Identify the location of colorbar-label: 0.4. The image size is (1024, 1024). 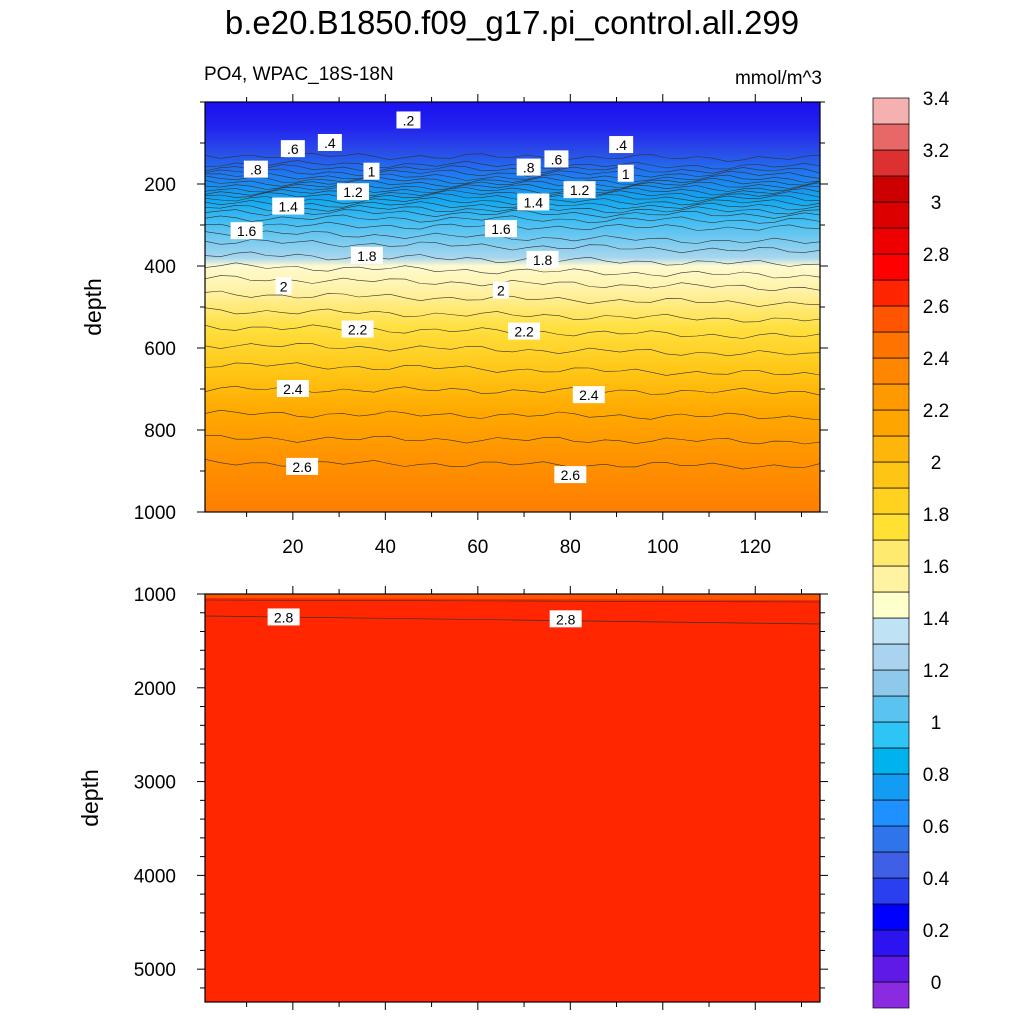
(936, 879).